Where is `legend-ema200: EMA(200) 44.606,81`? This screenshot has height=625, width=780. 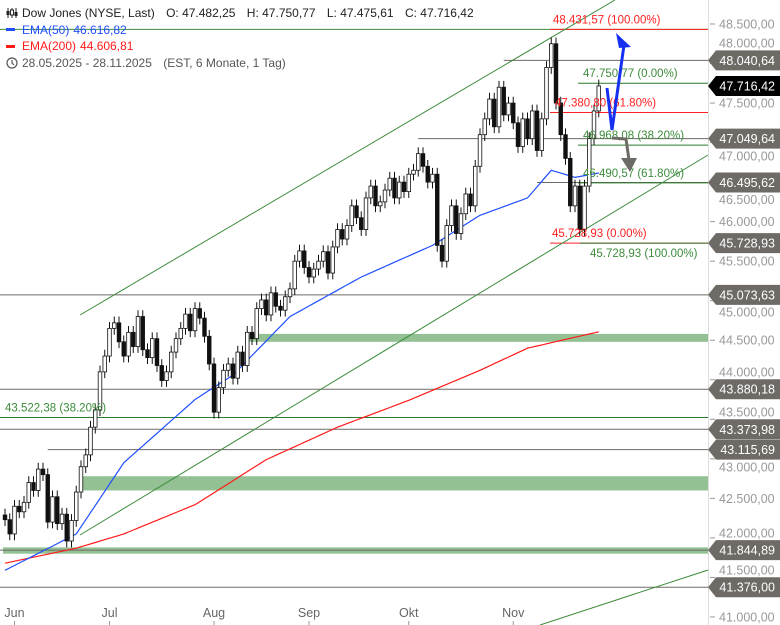
legend-ema200: EMA(200) 44.606,81 is located at coordinates (240, 46).